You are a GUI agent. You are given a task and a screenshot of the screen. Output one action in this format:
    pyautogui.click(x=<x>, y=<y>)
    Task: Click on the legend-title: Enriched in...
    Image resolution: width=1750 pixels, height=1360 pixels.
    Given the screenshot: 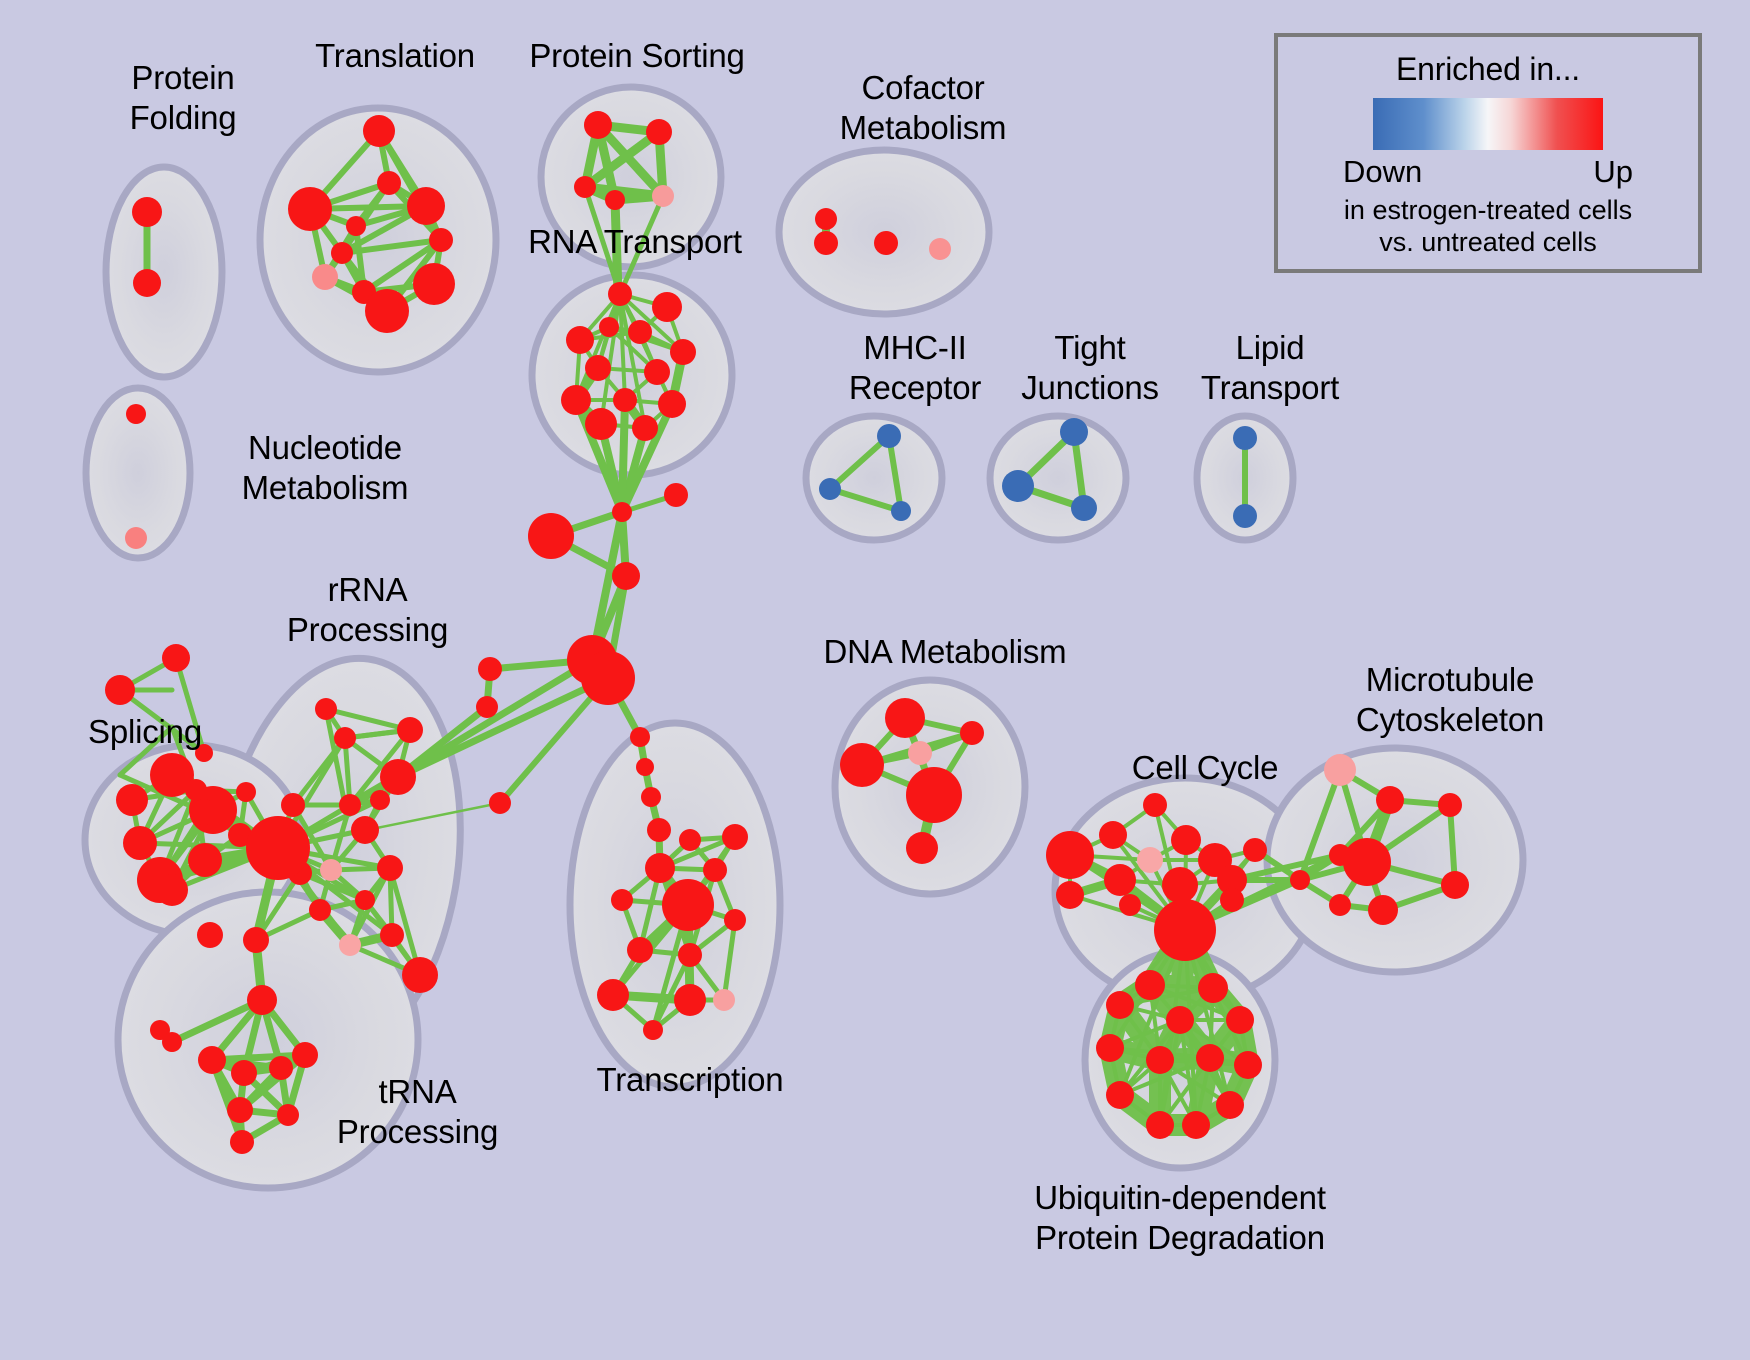 What is the action you would take?
    pyautogui.click(x=1488, y=69)
    